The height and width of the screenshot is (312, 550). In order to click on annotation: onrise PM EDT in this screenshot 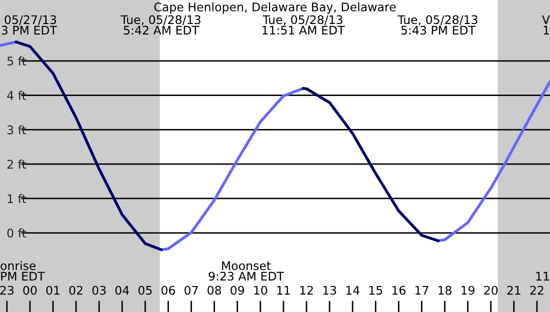, I will do `click(22, 270)`.